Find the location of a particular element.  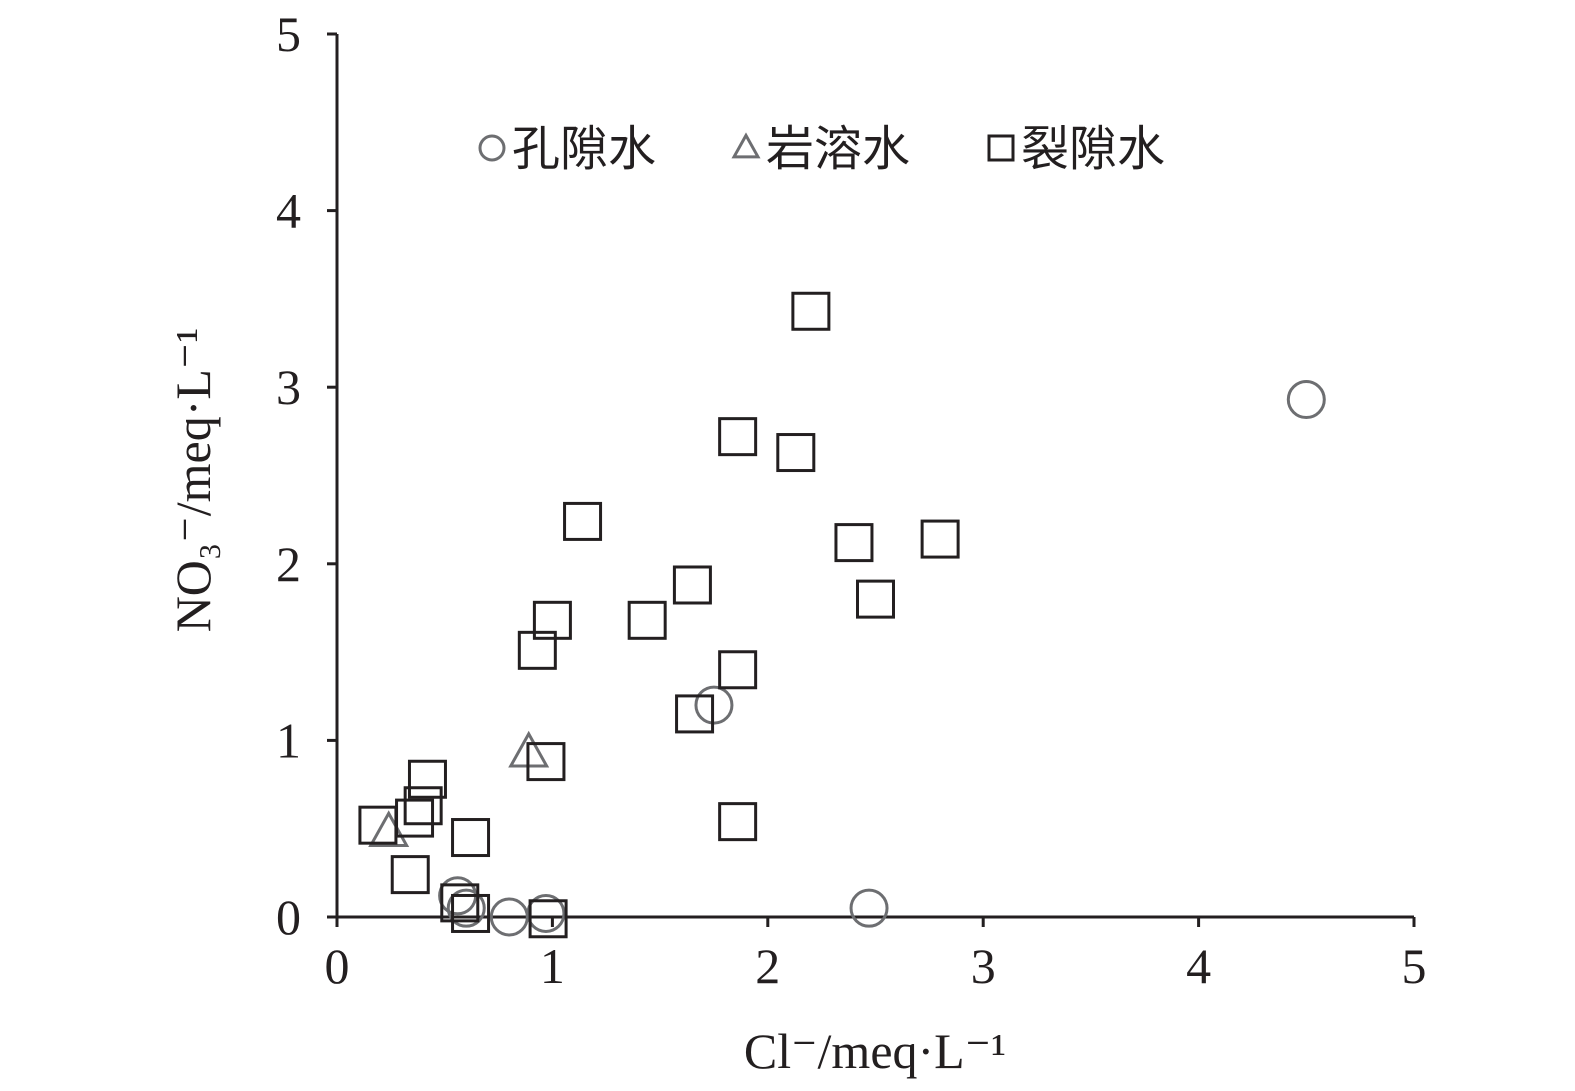

legend-label: 岩溶水 is located at coordinates (838, 149).